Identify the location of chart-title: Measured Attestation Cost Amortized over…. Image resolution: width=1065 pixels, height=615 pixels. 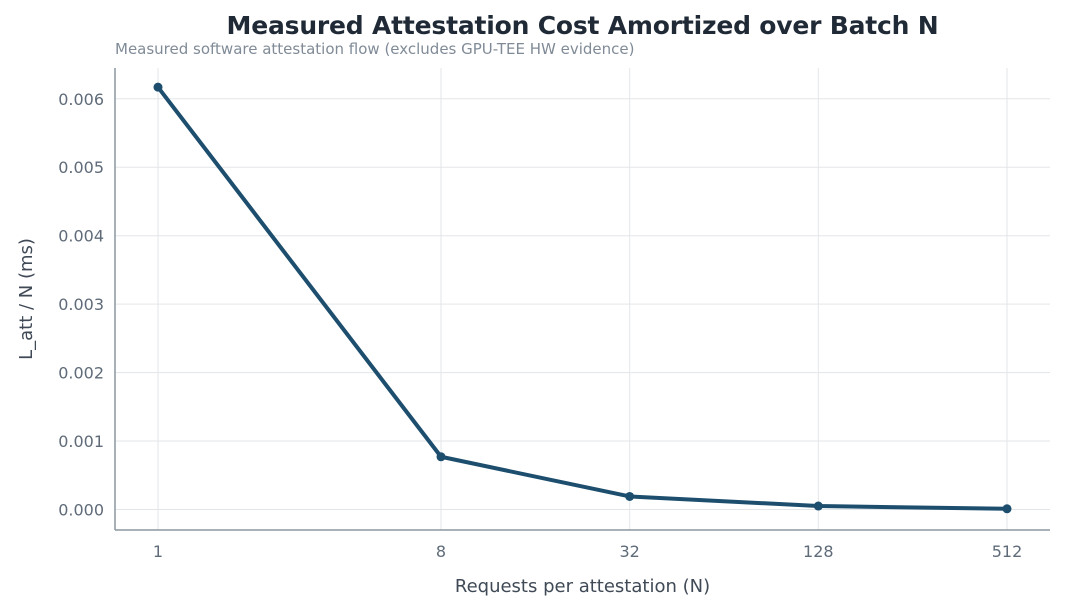
(582, 25).